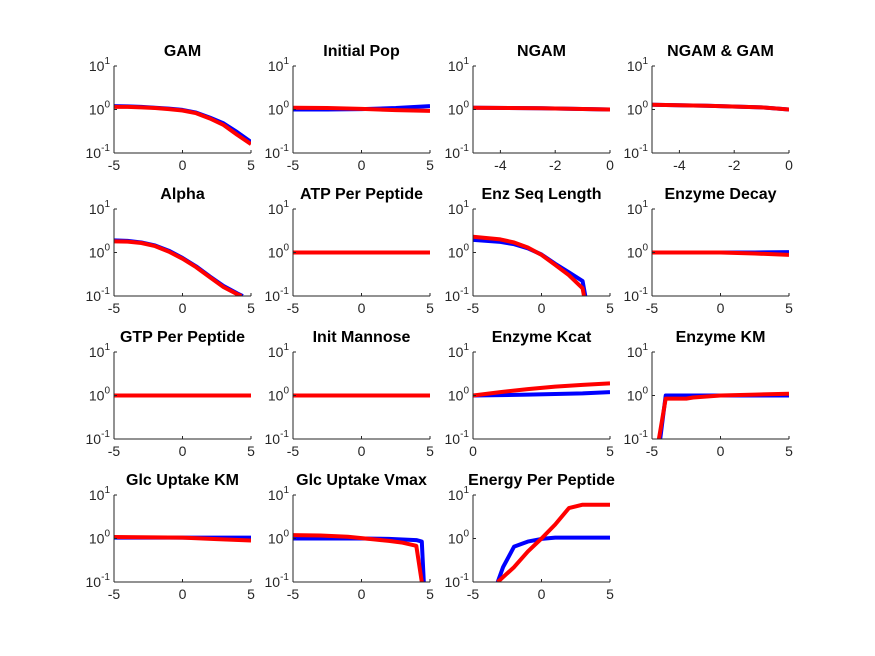 The width and height of the screenshot is (875, 656). I want to click on subplot-3: NGAM -4 -2 0 10⁻¹ 10⁰ 10¹, so click(530, 108).